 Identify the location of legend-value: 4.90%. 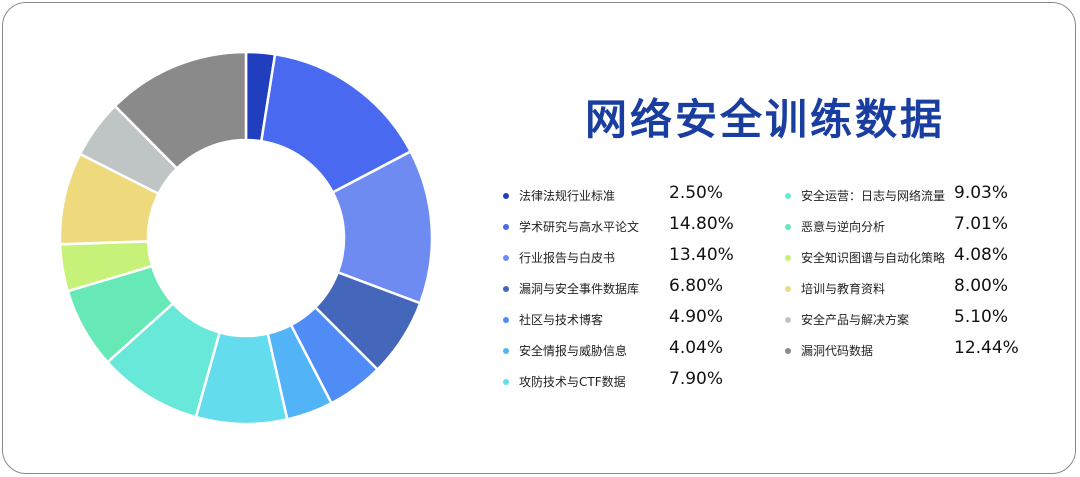
(696, 317).